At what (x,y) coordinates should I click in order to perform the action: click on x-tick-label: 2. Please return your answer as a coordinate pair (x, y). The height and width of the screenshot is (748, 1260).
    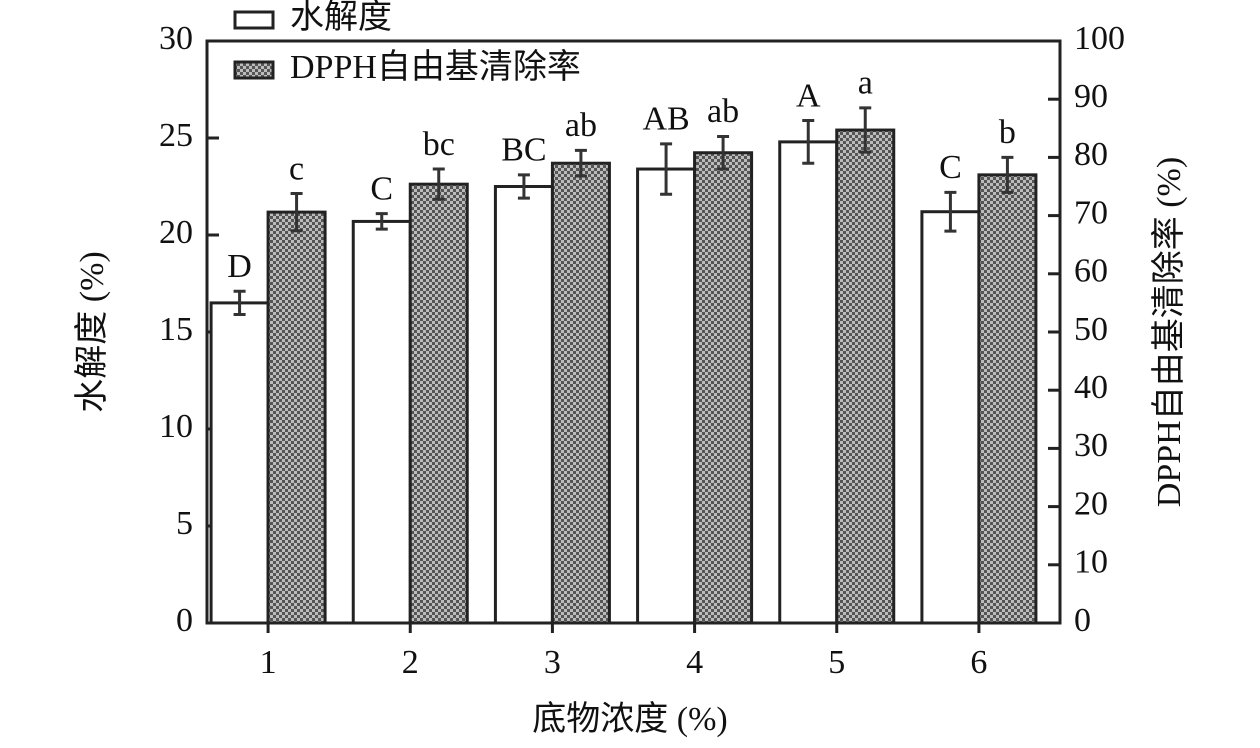
    Looking at the image, I should click on (410, 662).